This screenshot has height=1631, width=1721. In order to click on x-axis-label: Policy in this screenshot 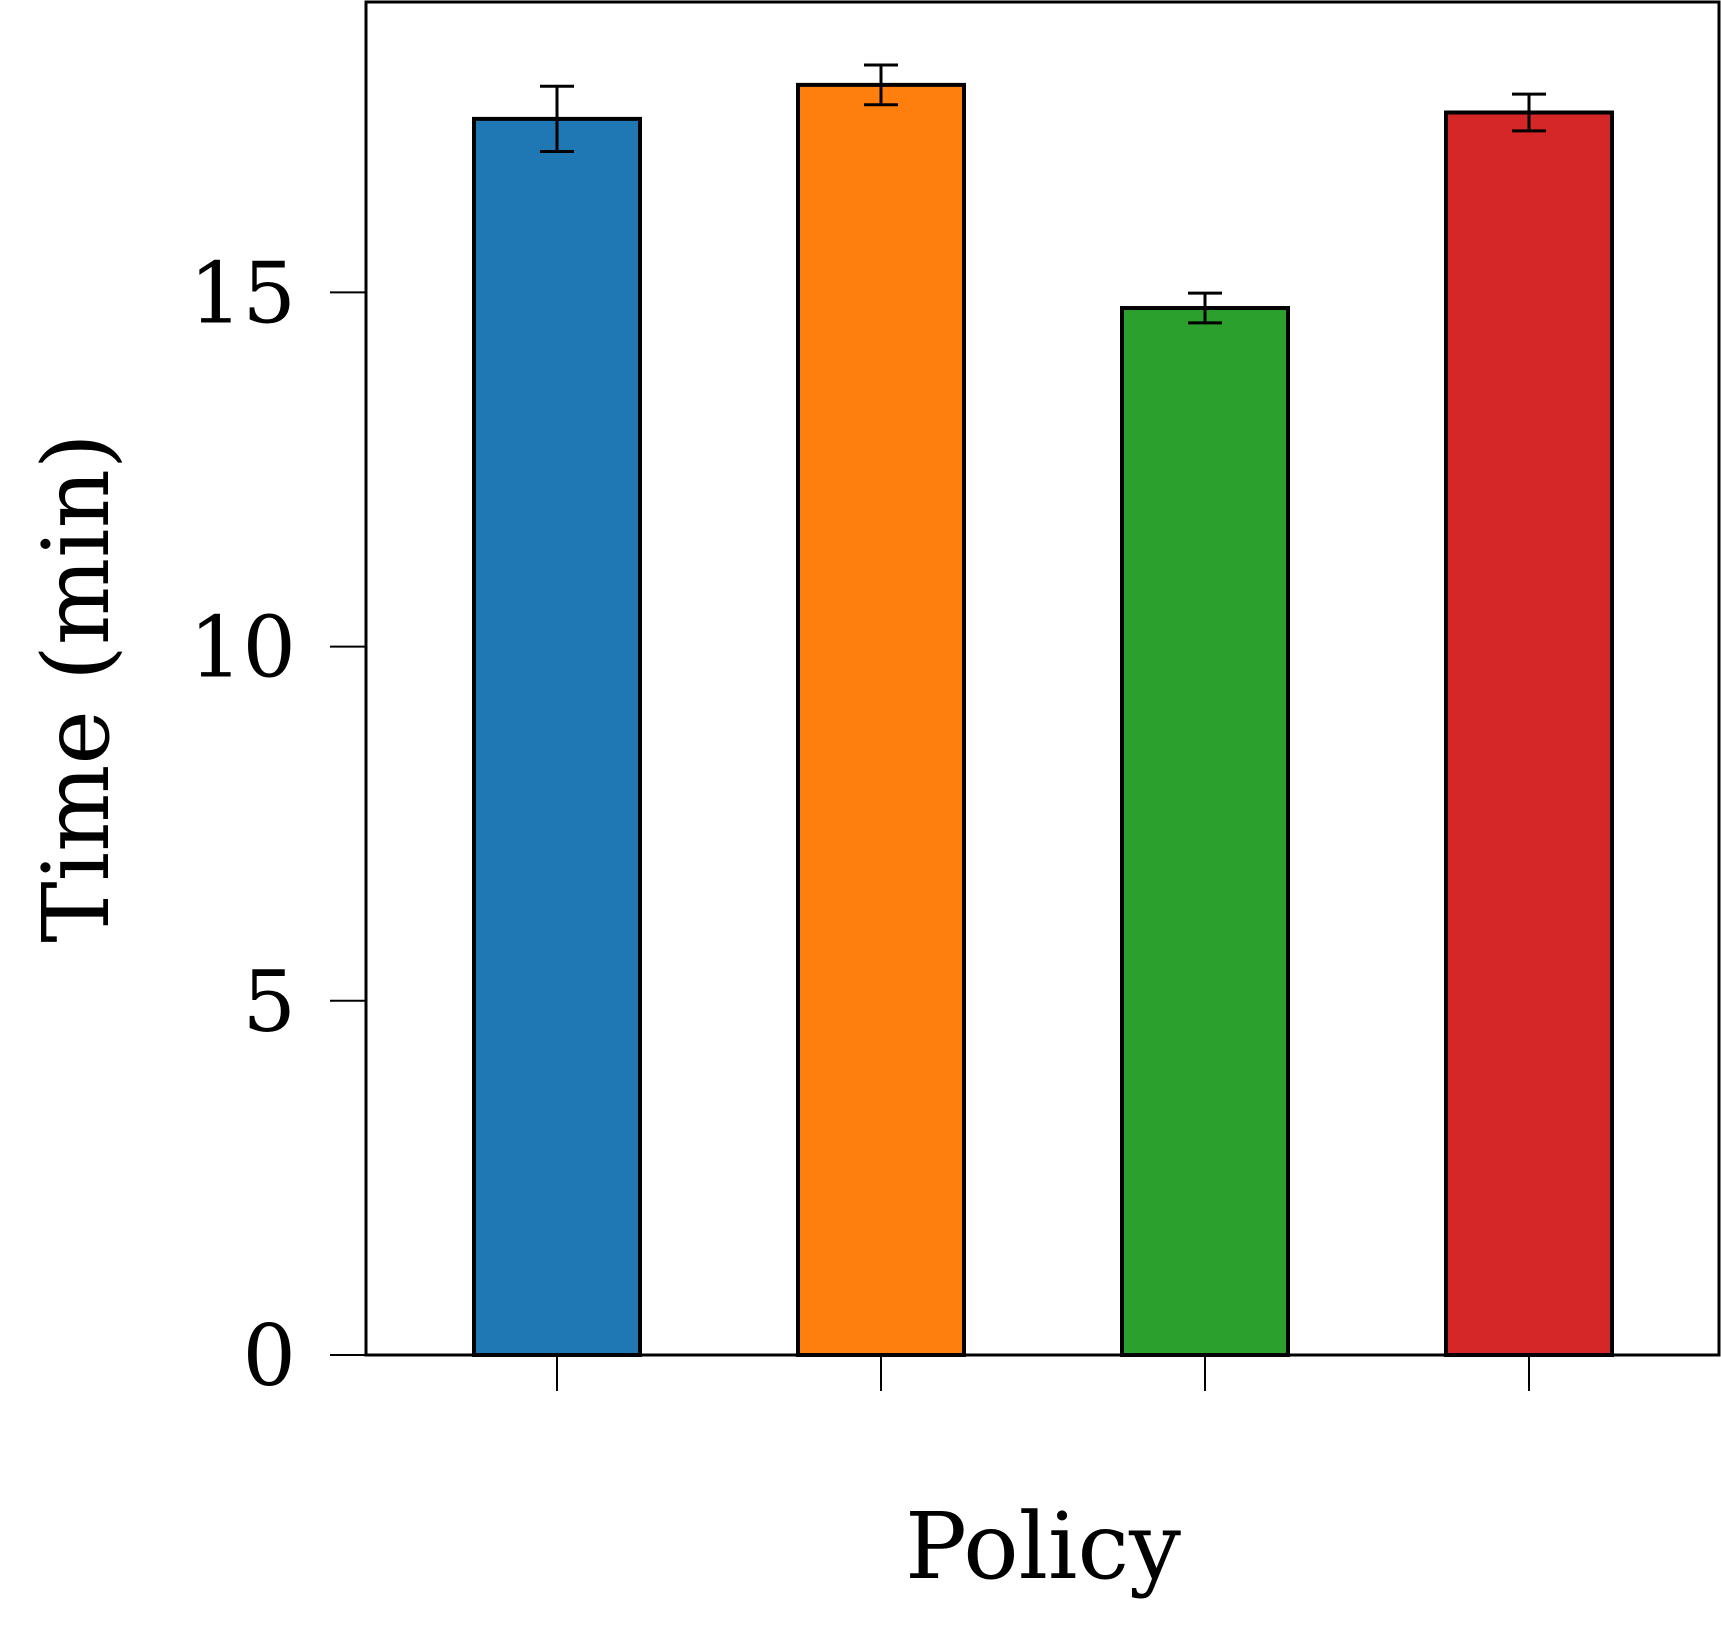, I will do `click(1043, 1546)`.